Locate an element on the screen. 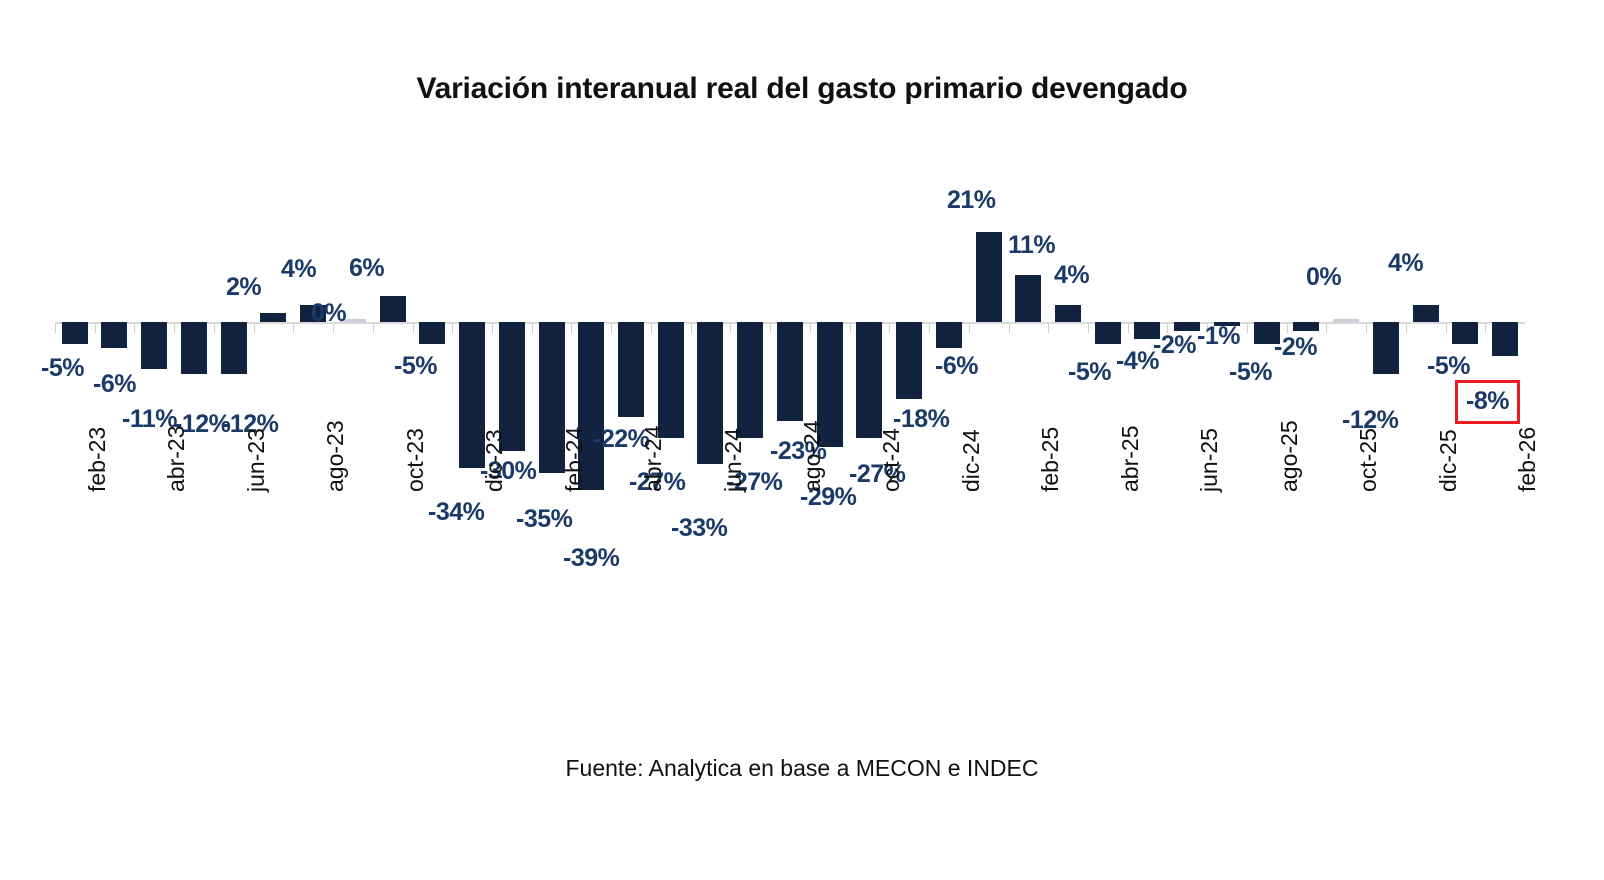 The width and height of the screenshot is (1604, 880). x-axis-label: feb-24 is located at coordinates (574, 459).